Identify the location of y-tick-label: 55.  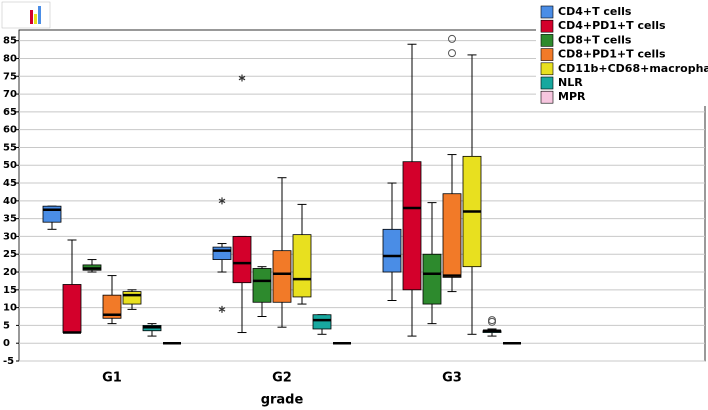
(10, 147).